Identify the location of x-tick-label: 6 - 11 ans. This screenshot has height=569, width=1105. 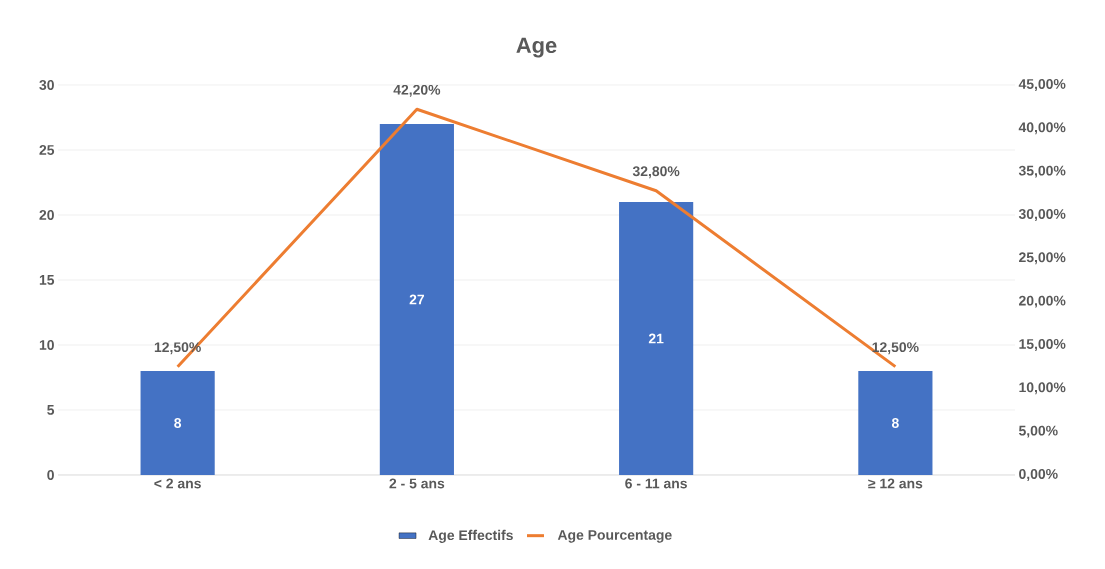
(656, 483).